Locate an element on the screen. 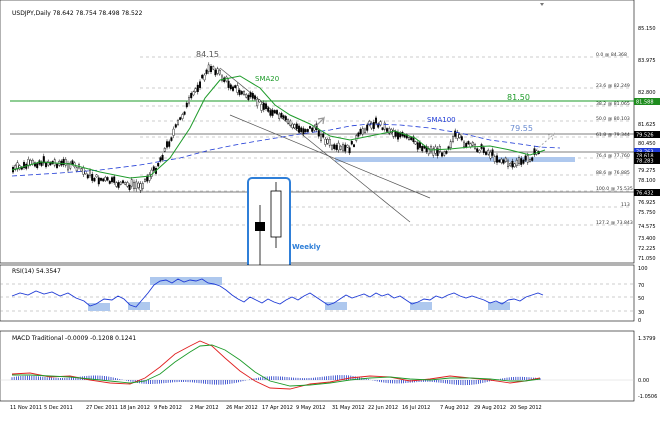 The height and width of the screenshot is (422, 672). price-tick: 72.225 is located at coordinates (647, 249).